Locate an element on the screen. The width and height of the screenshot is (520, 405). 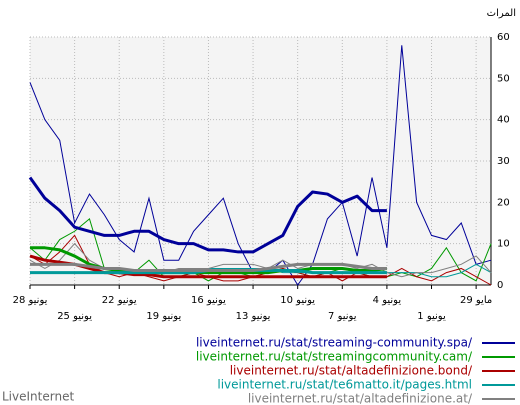
y-tick-label: 40 is located at coordinates (503, 120).